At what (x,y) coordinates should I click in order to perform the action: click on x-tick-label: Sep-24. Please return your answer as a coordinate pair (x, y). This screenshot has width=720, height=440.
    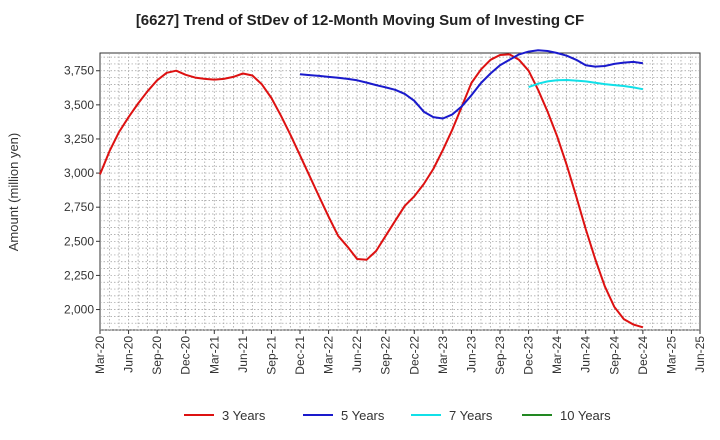
    Looking at the image, I should click on (614, 355).